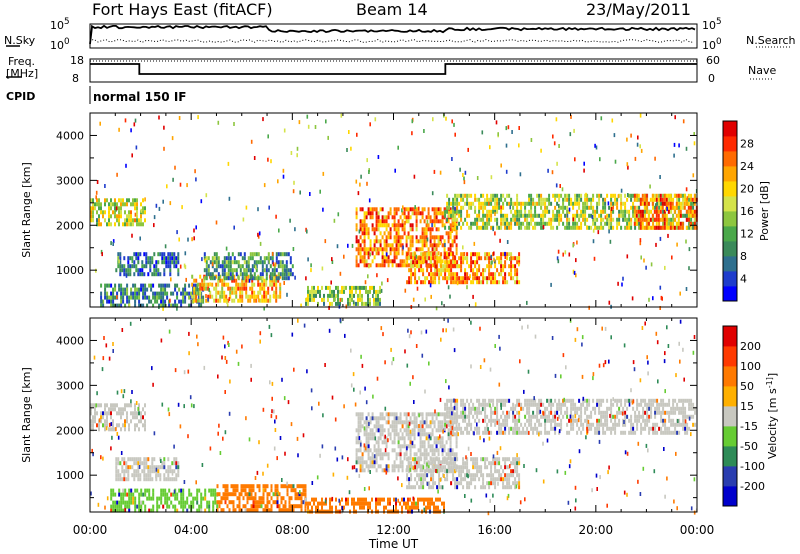 The height and width of the screenshot is (554, 800). Describe the element at coordinates (747, 234) in the screenshot. I see `power-colorbar-tick-4: 12` at that location.